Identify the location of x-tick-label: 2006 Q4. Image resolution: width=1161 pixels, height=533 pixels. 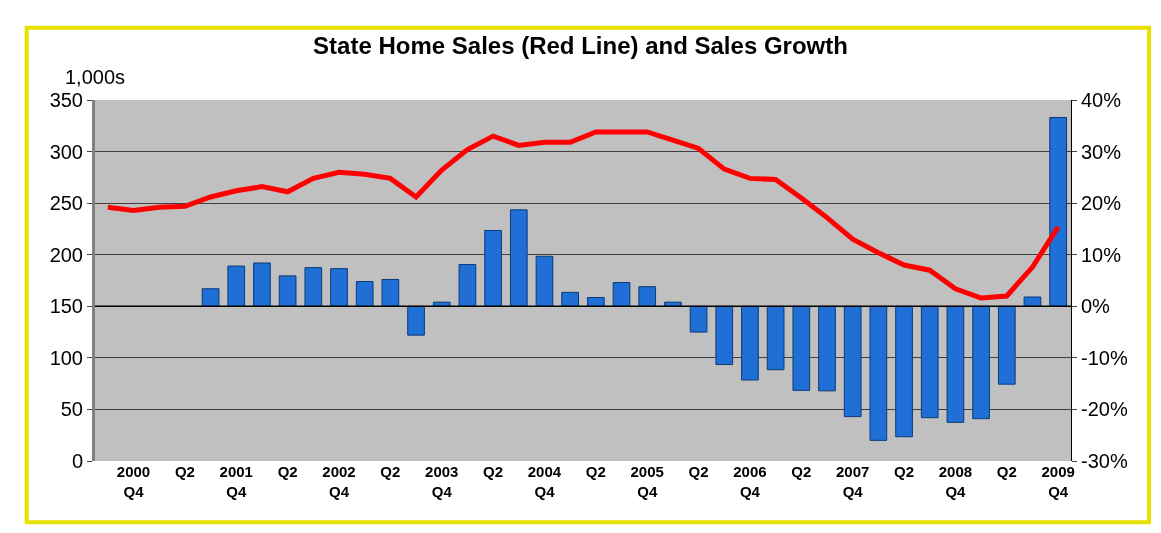
(750, 481).